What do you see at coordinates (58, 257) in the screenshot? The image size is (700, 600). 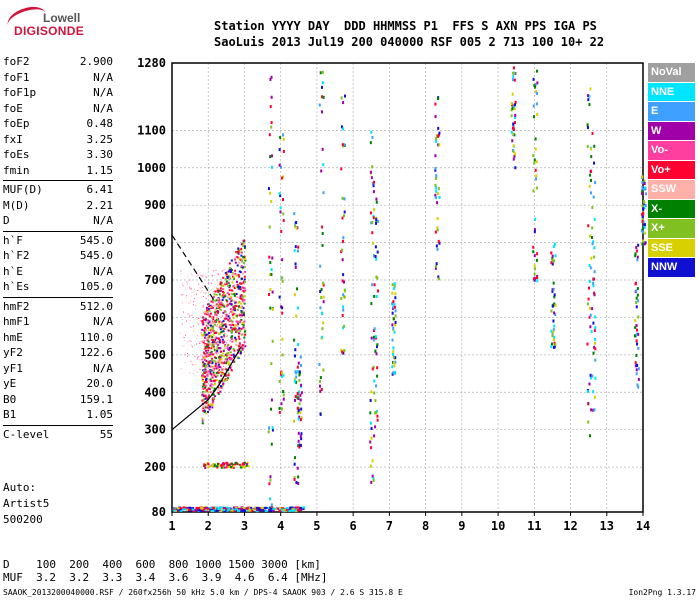 I see `param-row: h`F2 545.0` at bounding box center [58, 257].